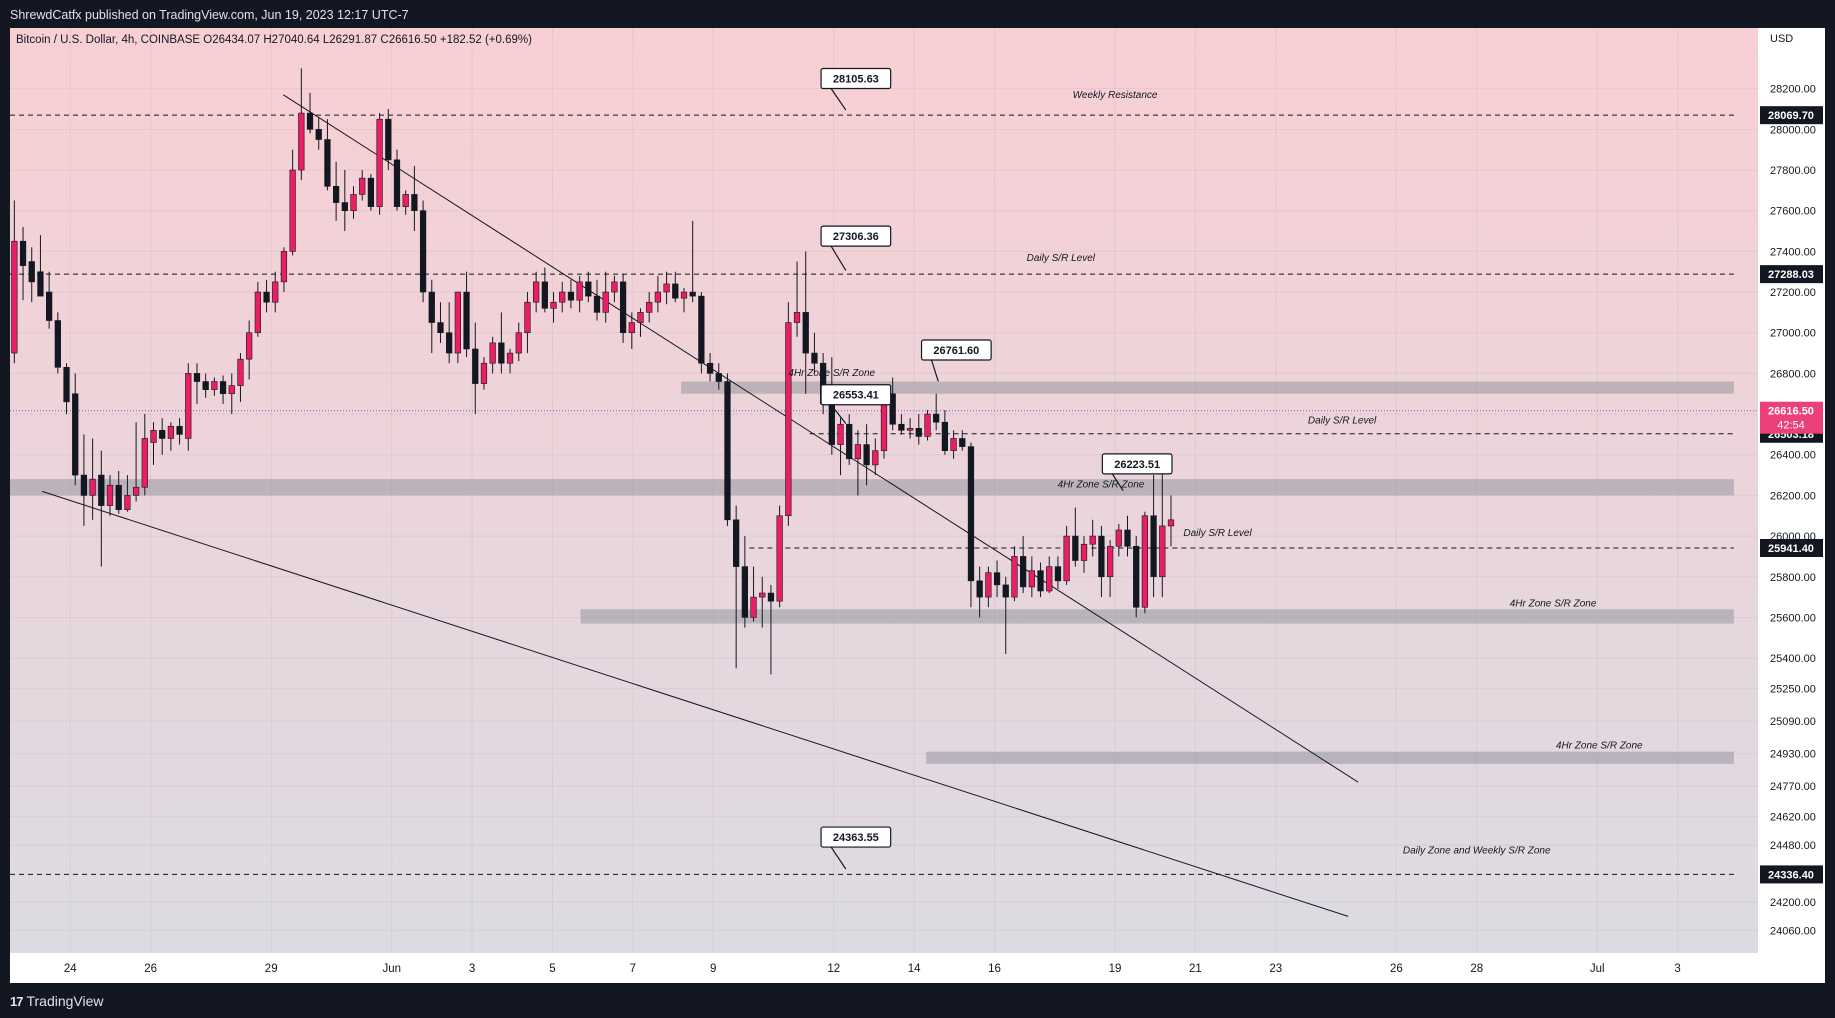  Describe the element at coordinates (1793, 932) in the screenshot. I see `price-tick-label: 24060.00` at that location.